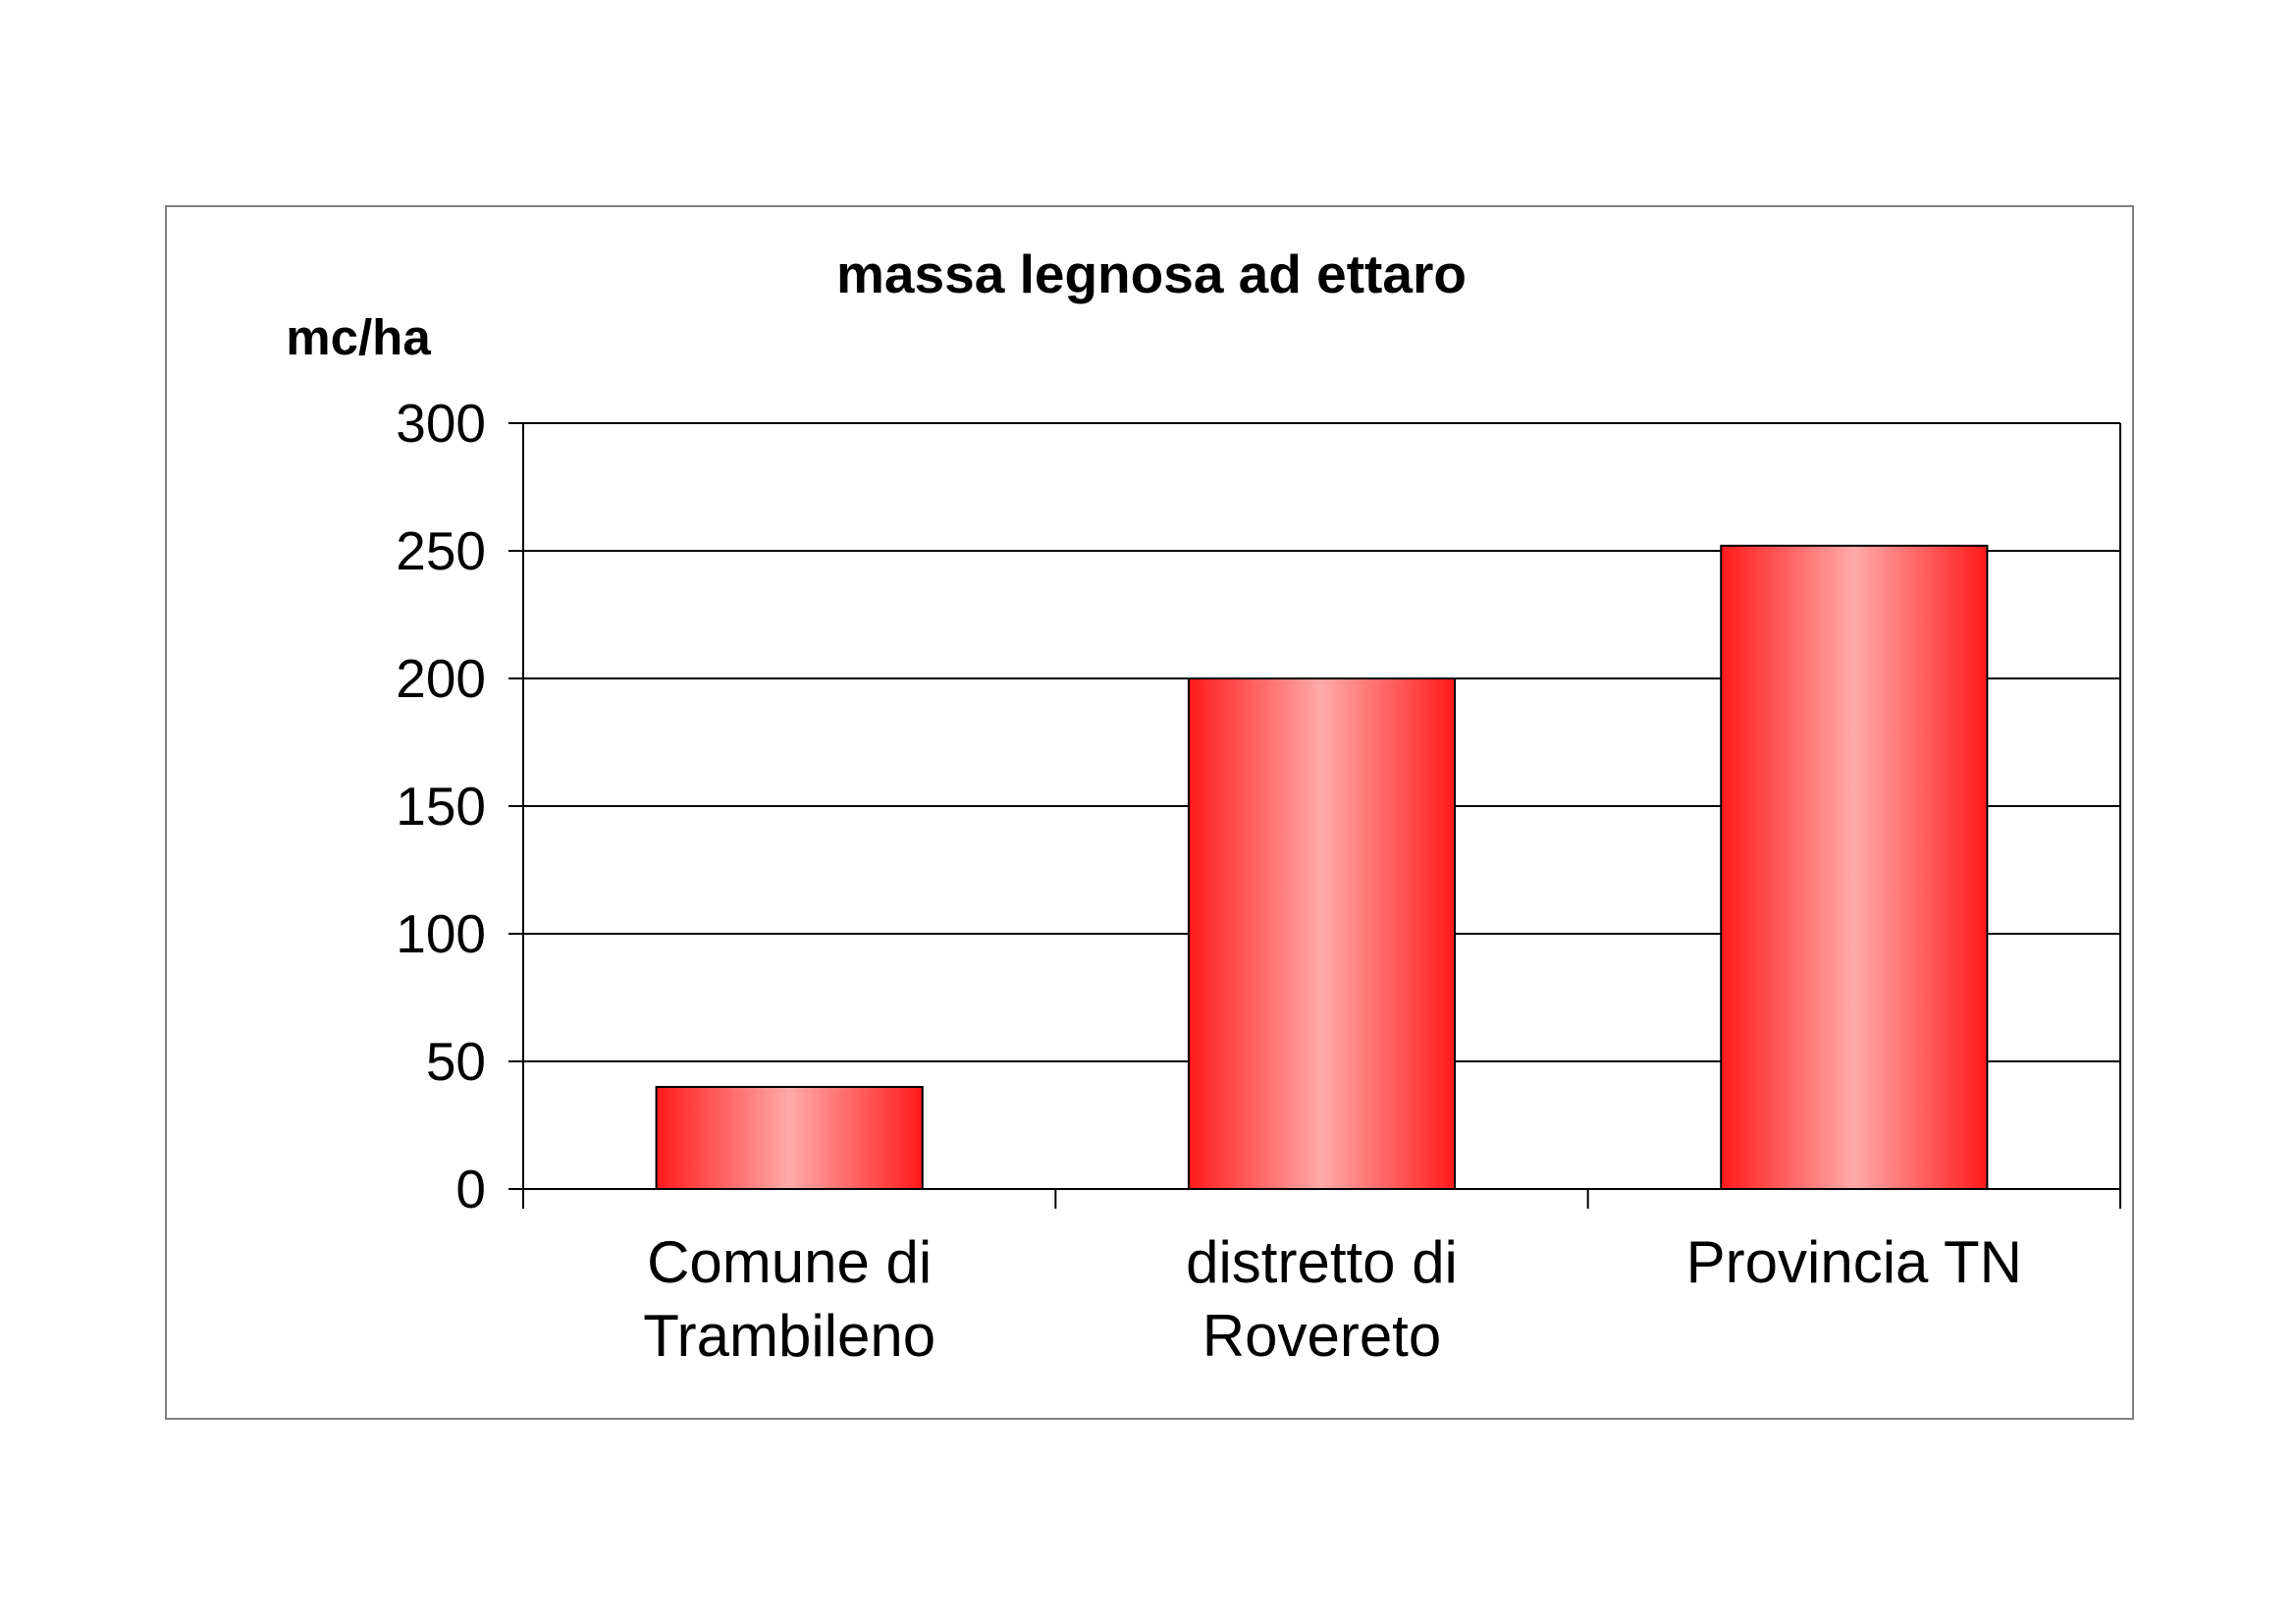 The width and height of the screenshot is (2296, 1624). Describe the element at coordinates (470, 1189) in the screenshot. I see `y-tick-label: 0` at that location.